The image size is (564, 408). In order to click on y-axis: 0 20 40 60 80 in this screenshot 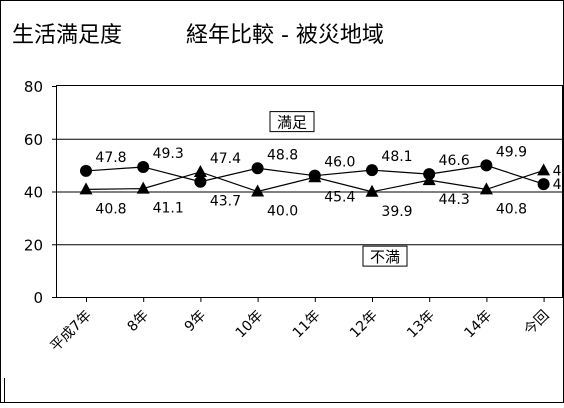, I will do `click(40, 192)`.